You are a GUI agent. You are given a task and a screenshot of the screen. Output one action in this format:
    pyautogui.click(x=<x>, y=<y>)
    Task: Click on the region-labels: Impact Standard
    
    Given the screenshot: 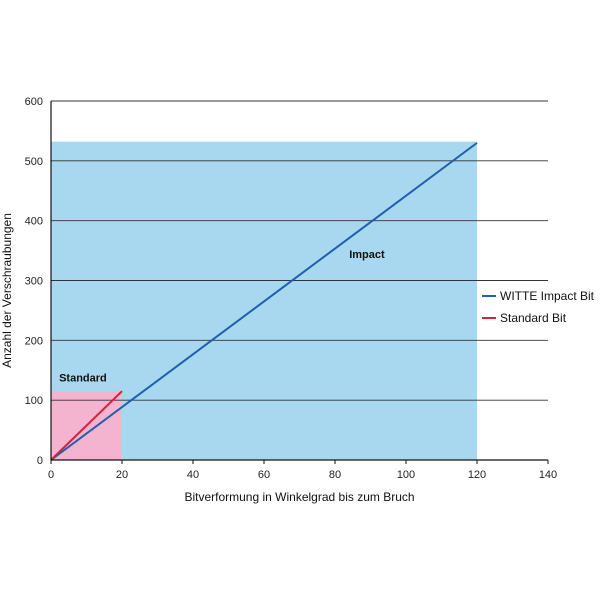 What is the action you would take?
    pyautogui.click(x=222, y=317)
    